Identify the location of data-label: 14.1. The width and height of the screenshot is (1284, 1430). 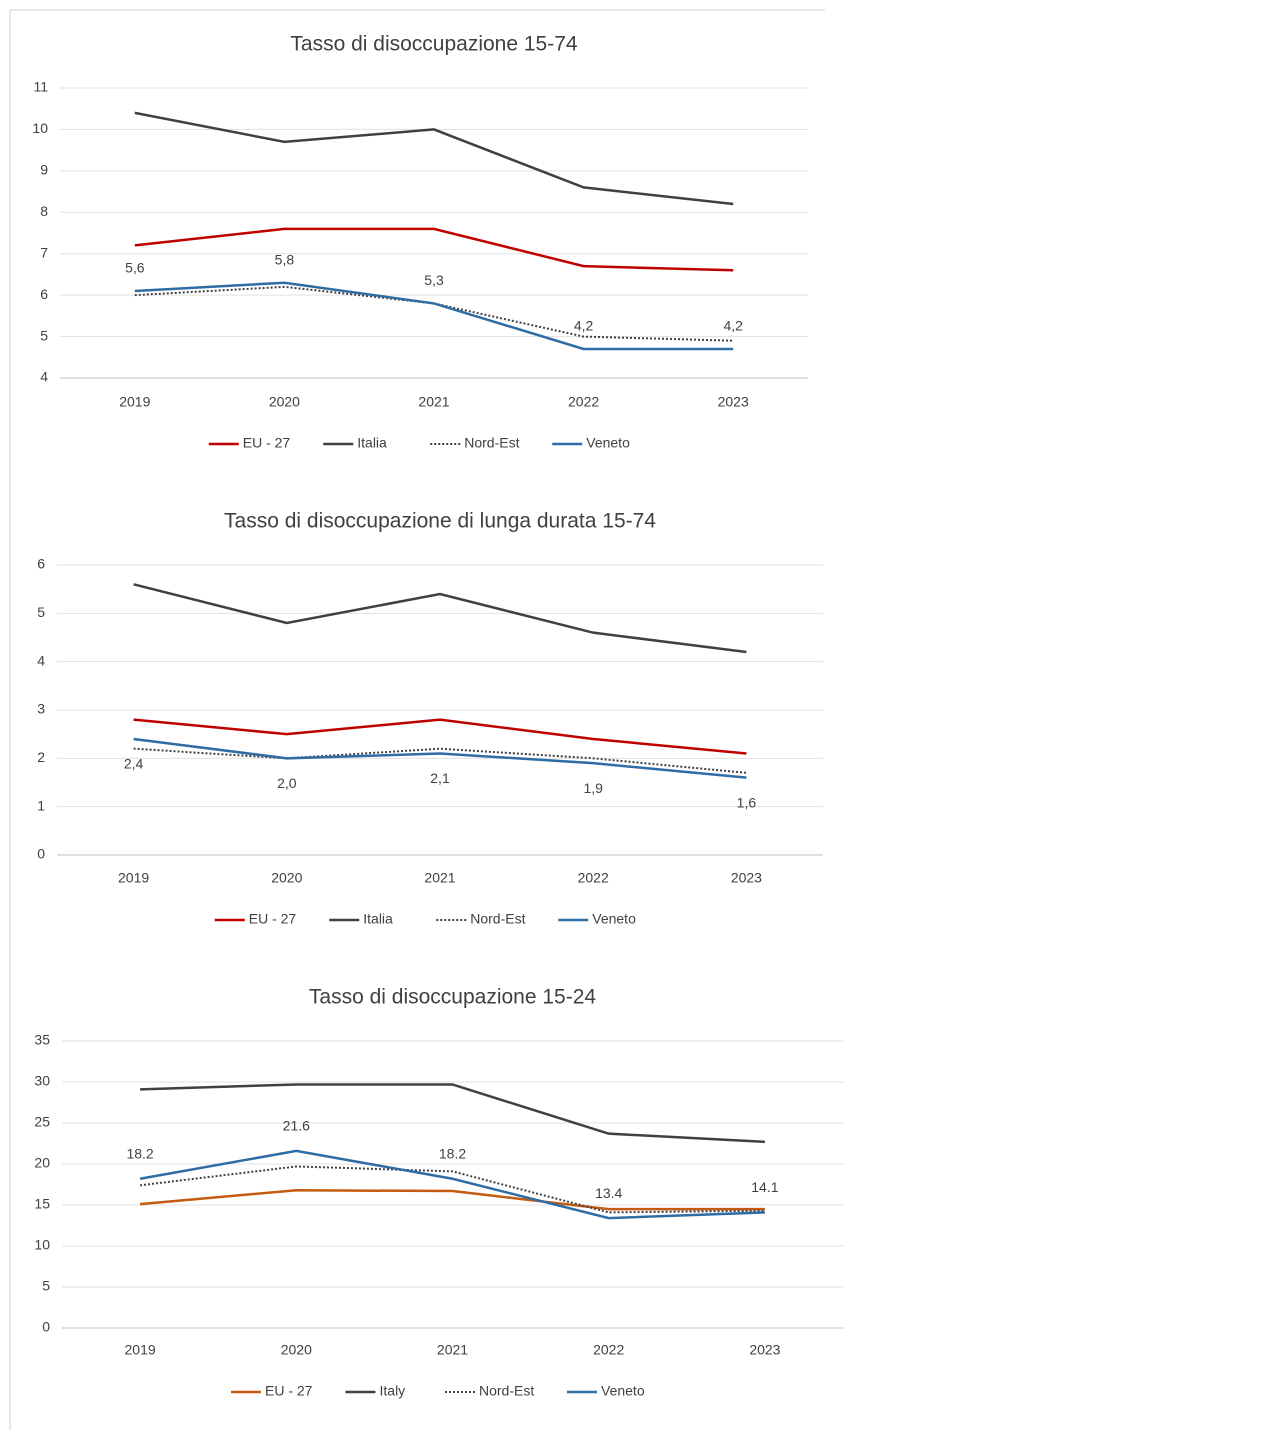
(764, 1187).